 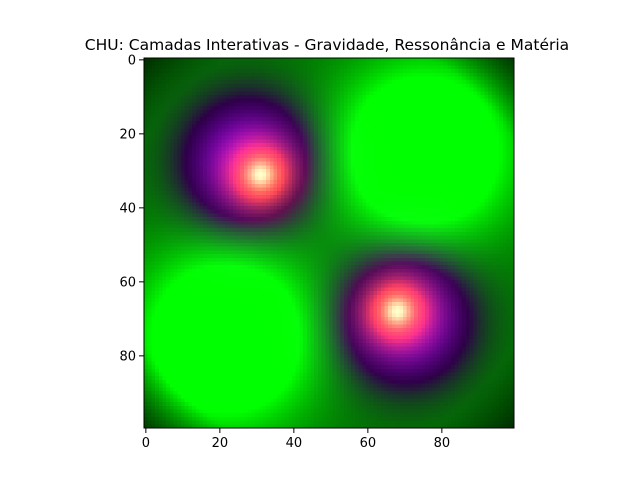 What do you see at coordinates (294, 443) in the screenshot?
I see `x-tick-label: 40` at bounding box center [294, 443].